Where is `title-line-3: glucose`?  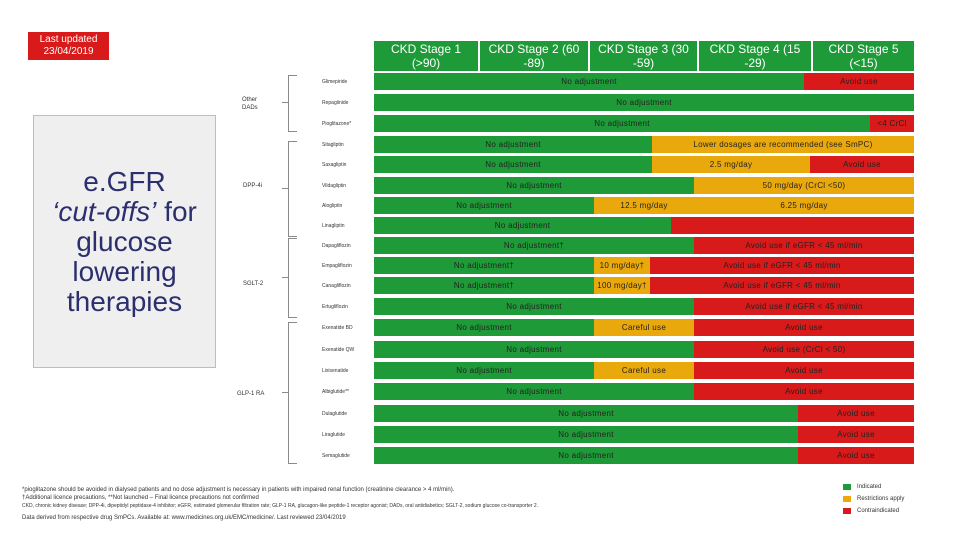
title-line-3: glucose is located at coordinates (124, 241).